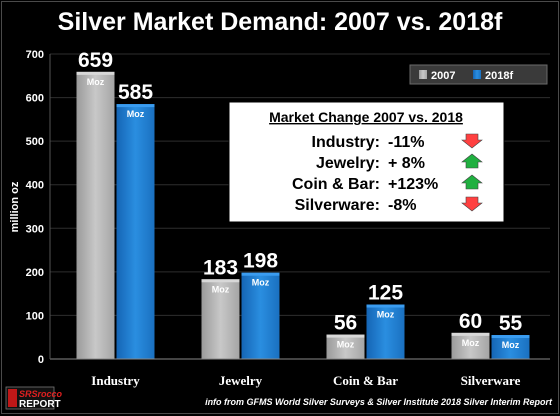  What do you see at coordinates (135, 231) in the screenshot?
I see `bar-2018f-industry` at bounding box center [135, 231].